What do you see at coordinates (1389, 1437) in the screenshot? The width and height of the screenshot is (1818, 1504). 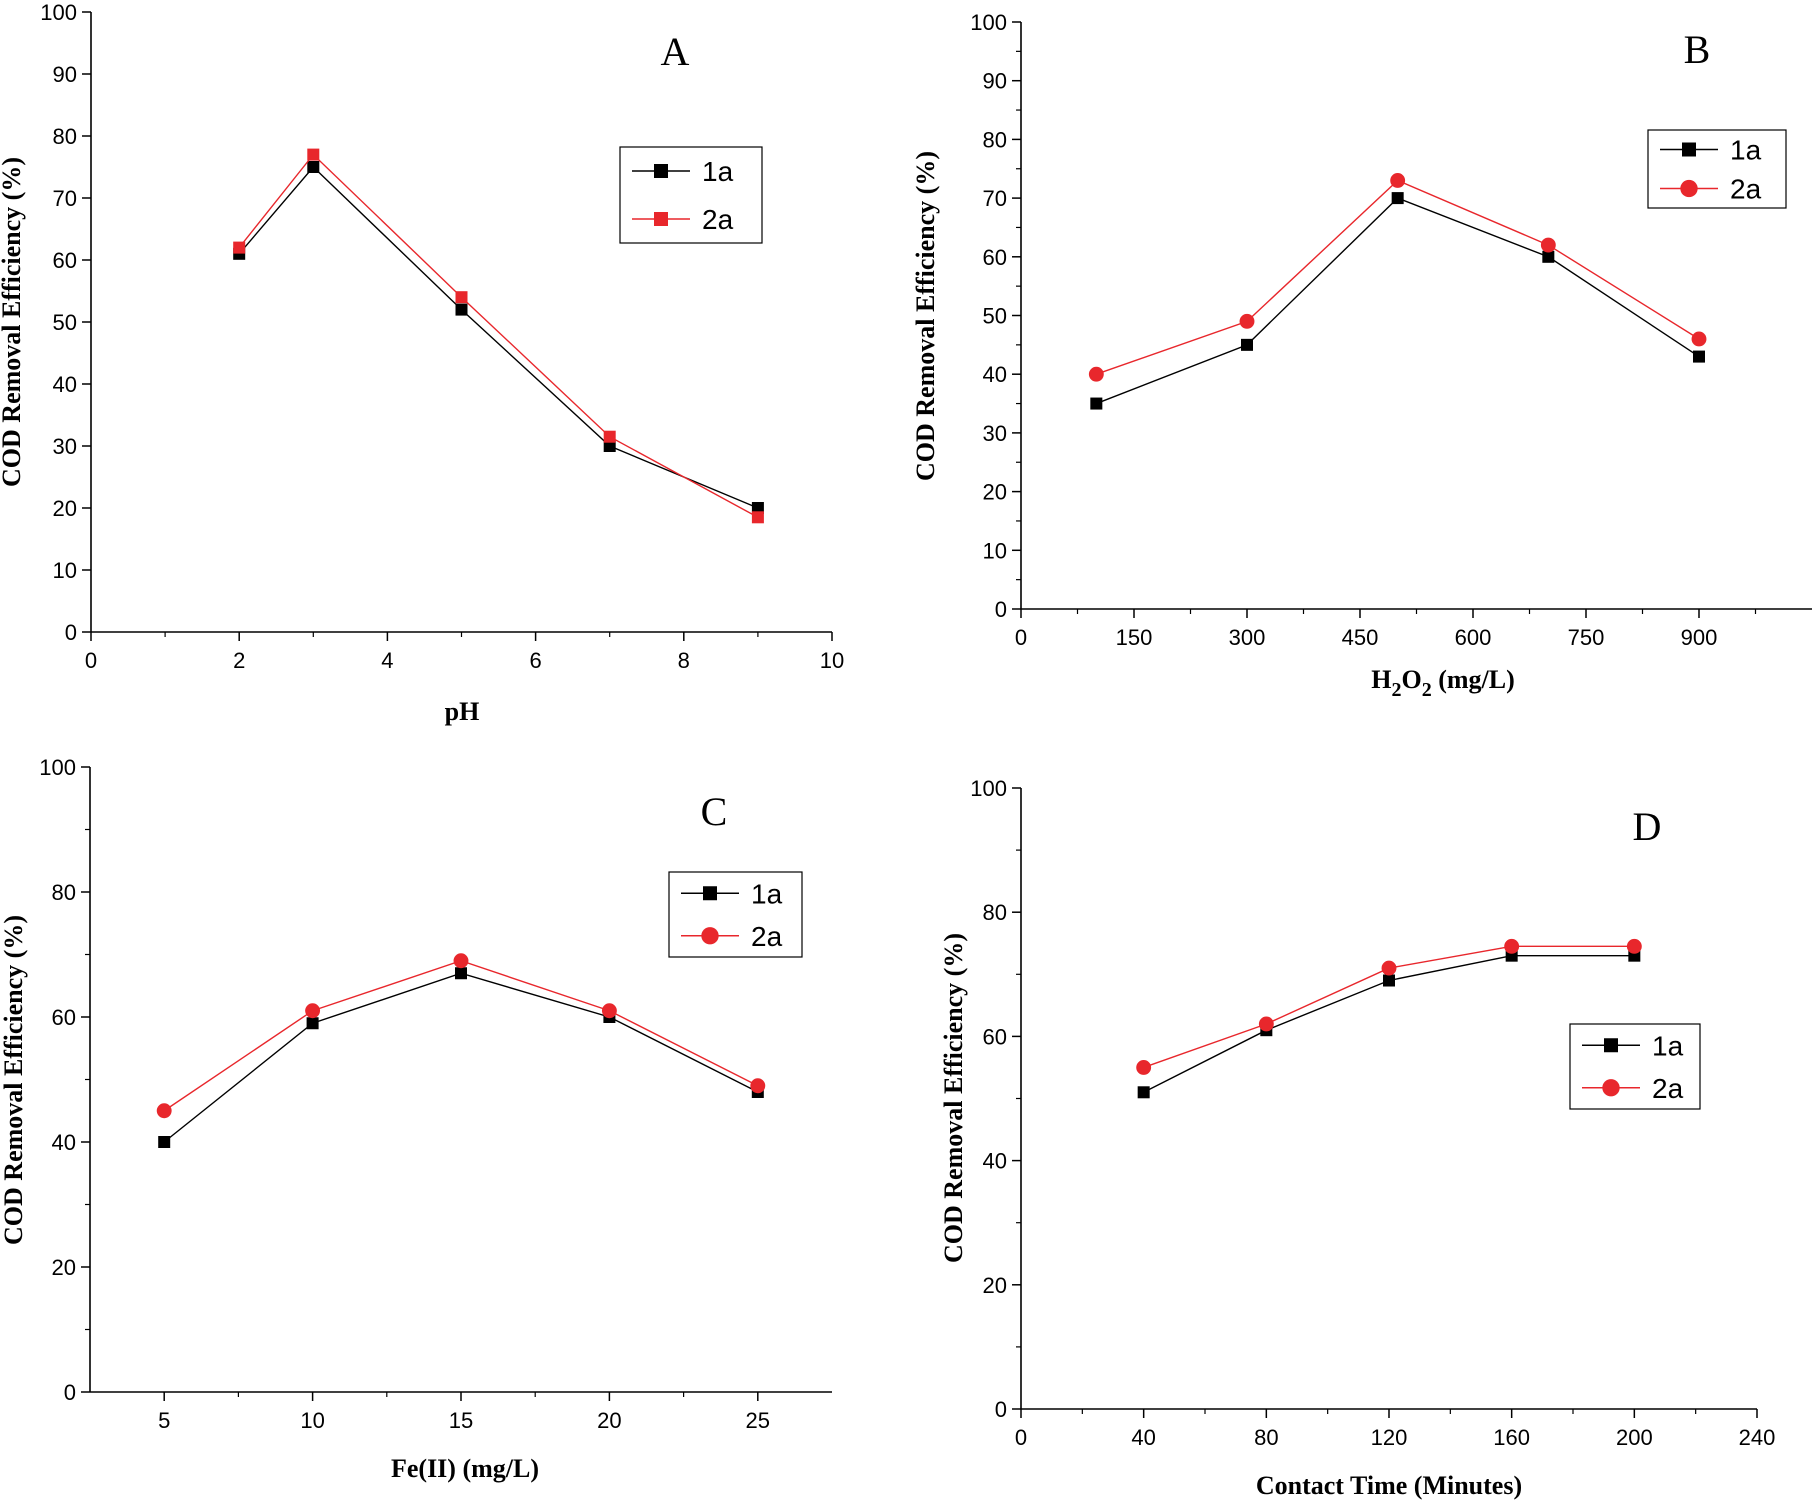 I see `x-tick-label: 120` at bounding box center [1389, 1437].